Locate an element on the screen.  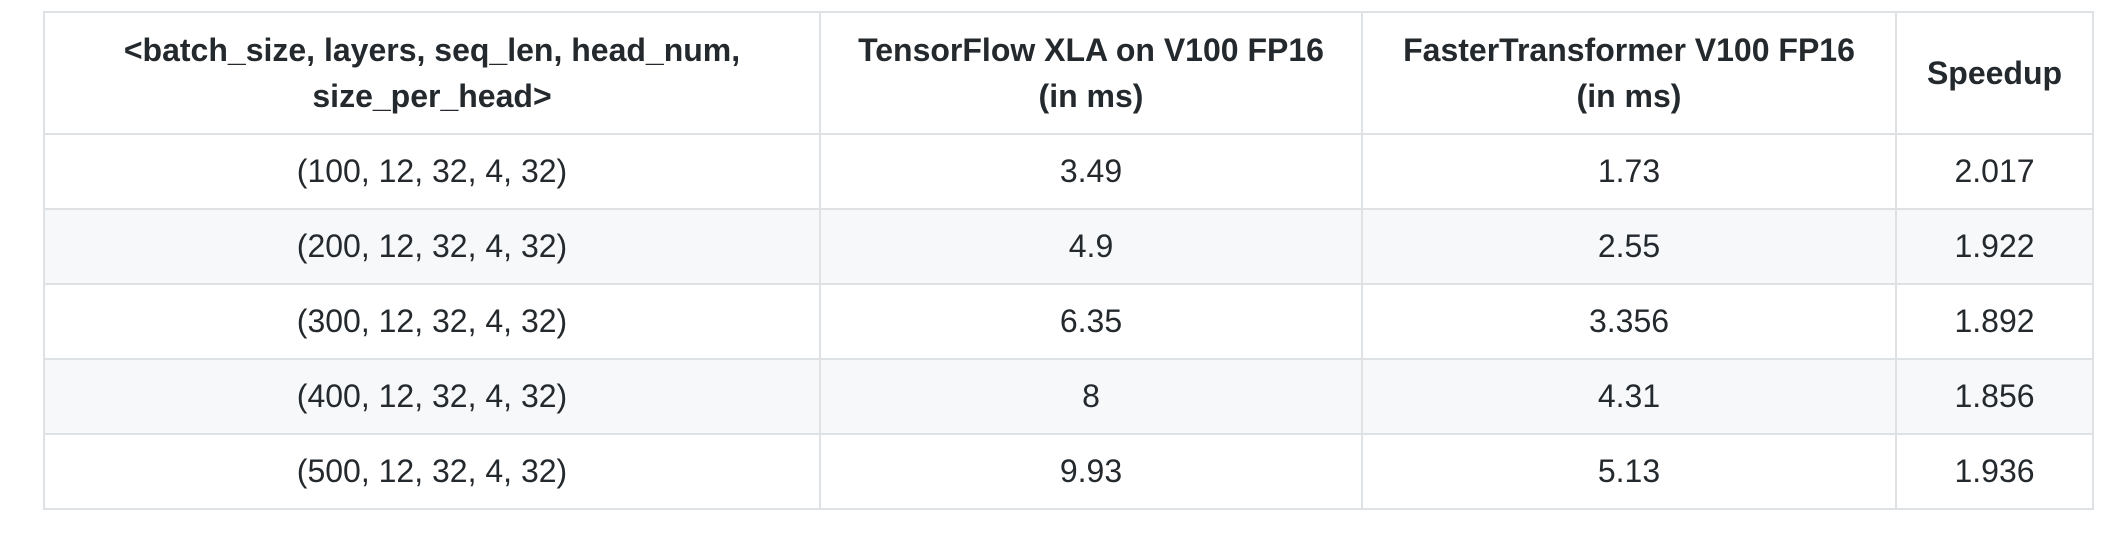
cell-fastertransformer-ms: 2.55 is located at coordinates (1629, 246).